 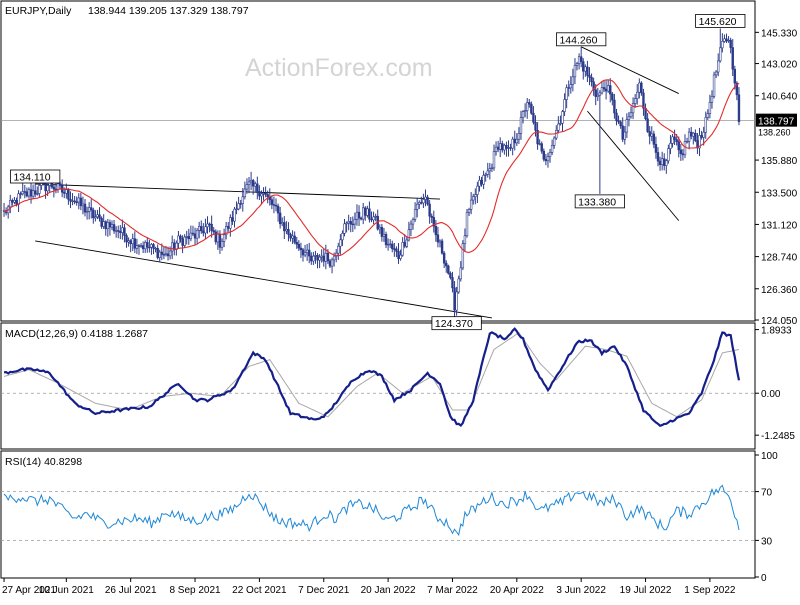 What do you see at coordinates (581, 39) in the screenshot?
I see `price-level-label: 144.260` at bounding box center [581, 39].